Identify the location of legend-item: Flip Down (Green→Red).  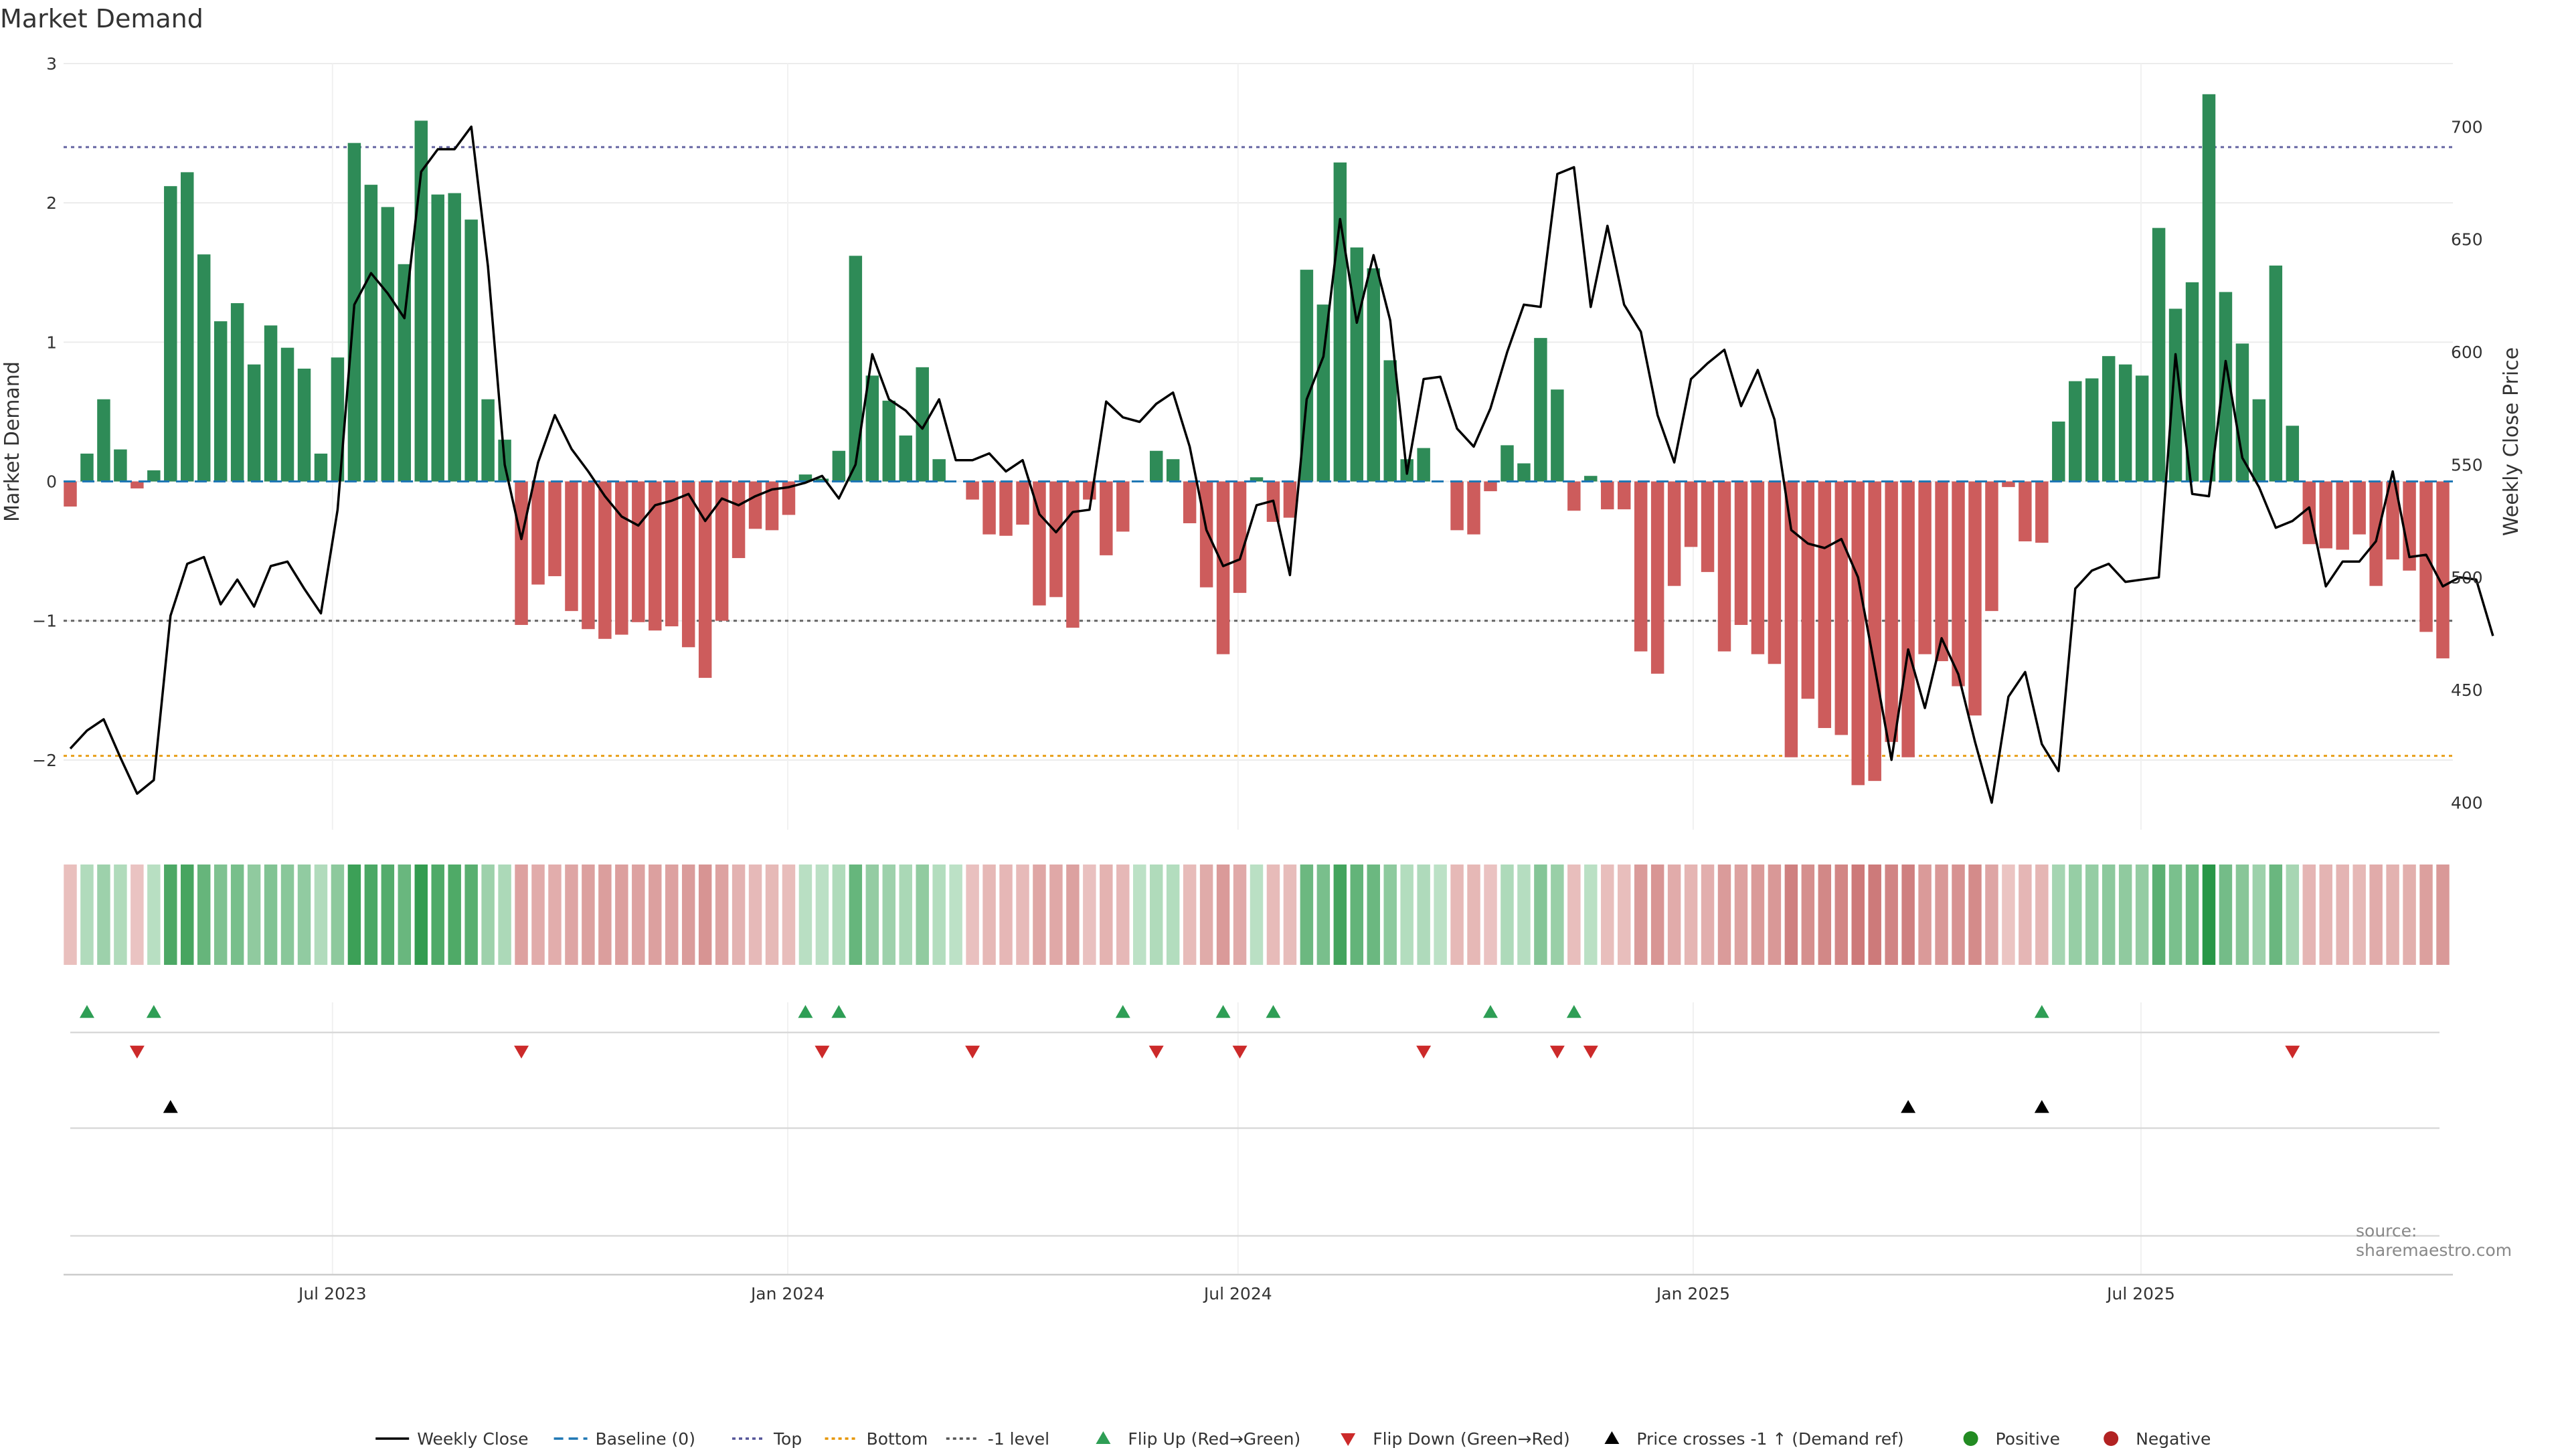
(1456, 1439).